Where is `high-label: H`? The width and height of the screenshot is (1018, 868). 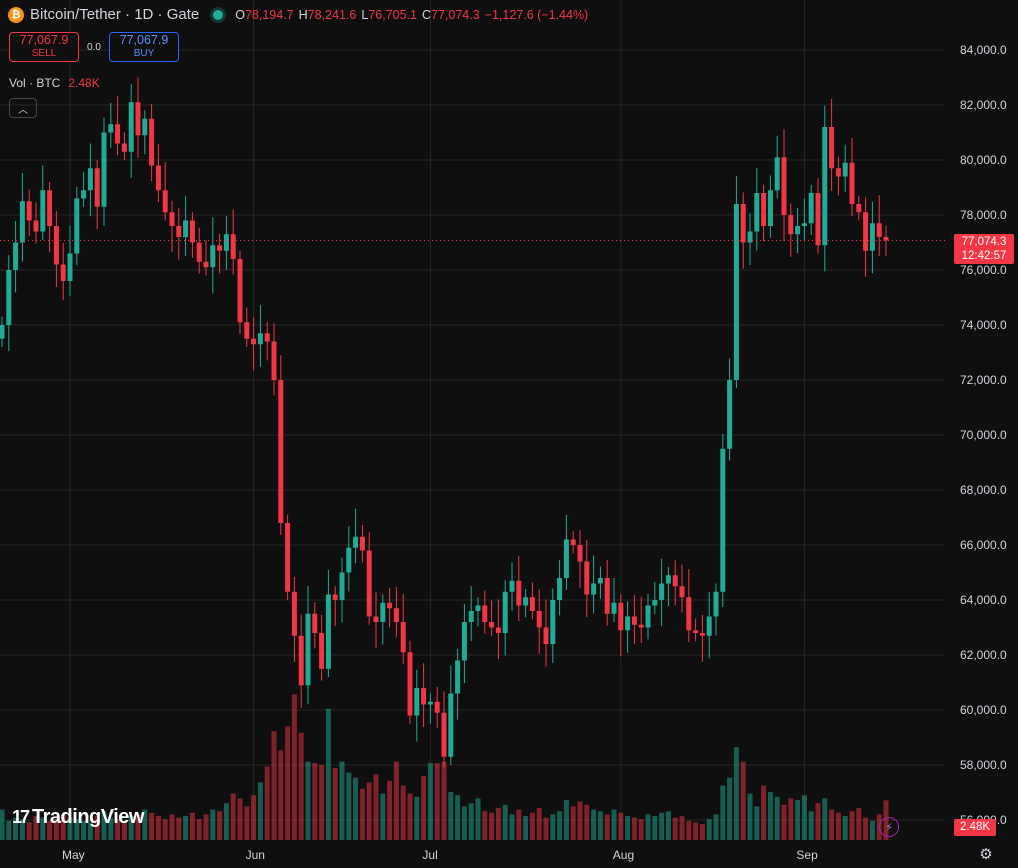 high-label: H is located at coordinates (303, 14).